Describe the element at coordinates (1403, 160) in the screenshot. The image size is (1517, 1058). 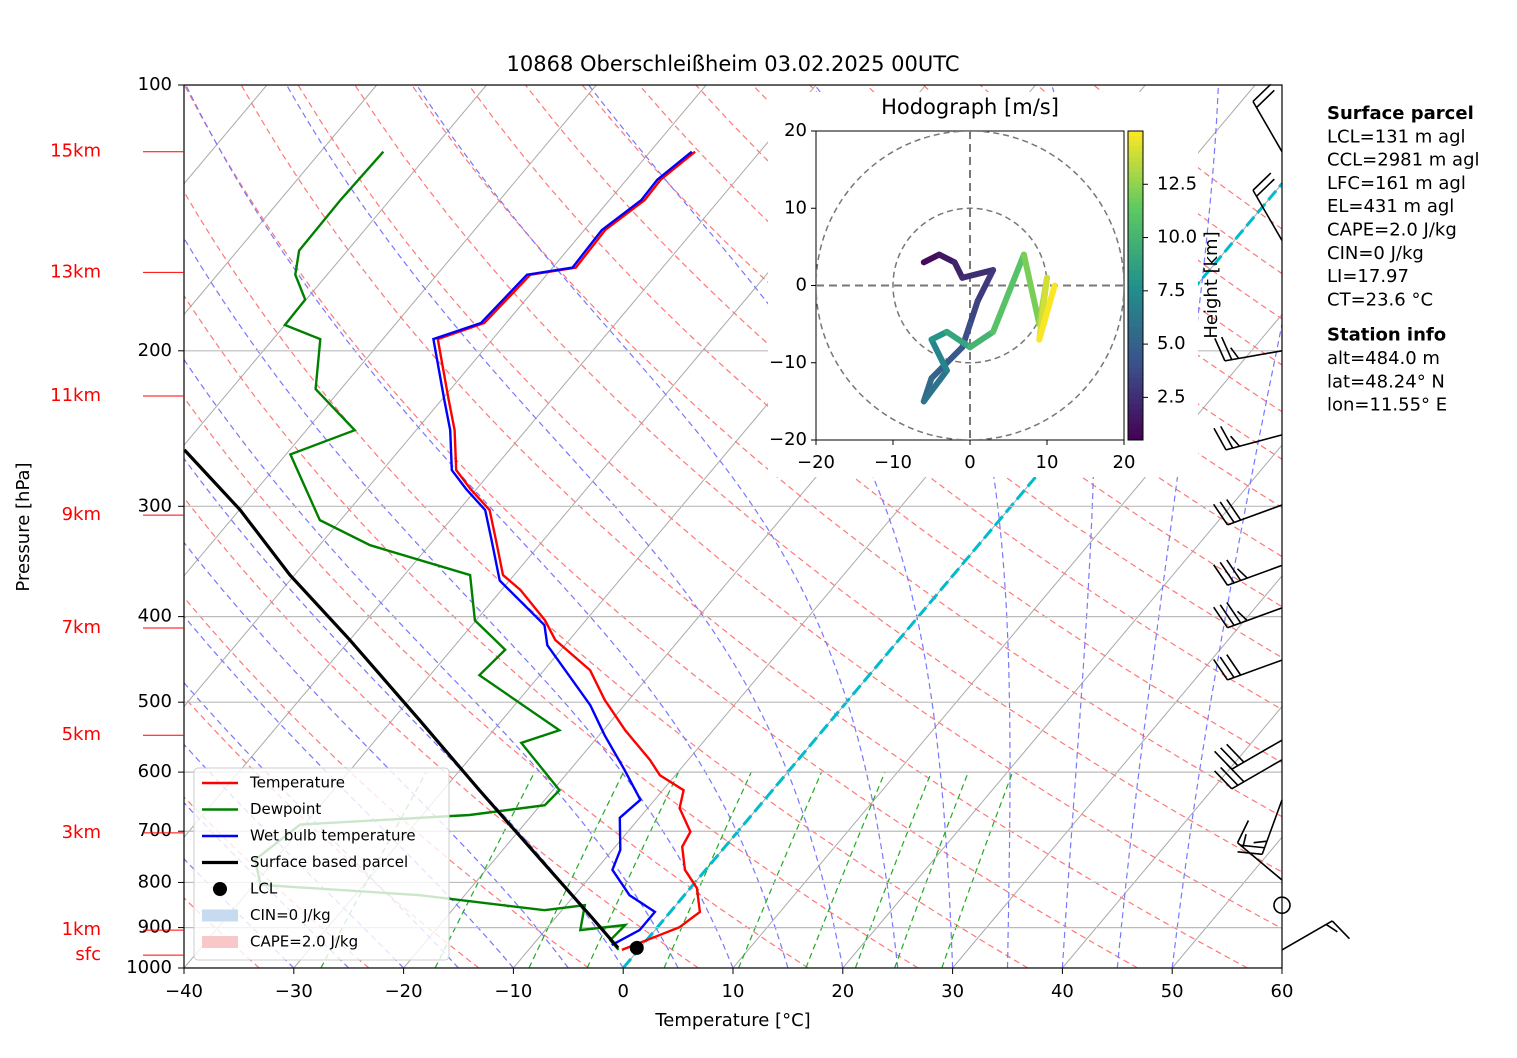
I see `info-line: CCL=2981 m agl` at that location.